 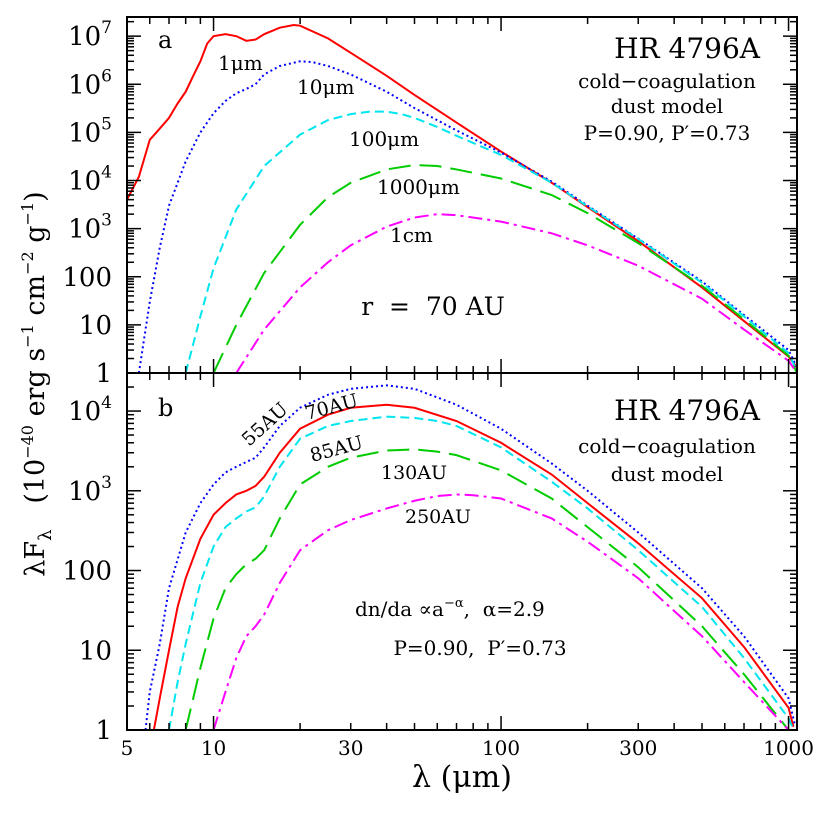 What do you see at coordinates (35, 299) in the screenshot?
I see `y-label-cm: cm` at bounding box center [35, 299].